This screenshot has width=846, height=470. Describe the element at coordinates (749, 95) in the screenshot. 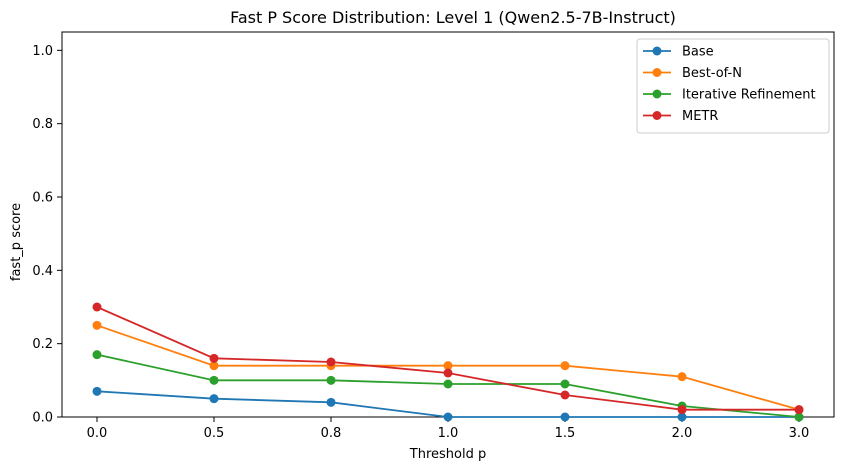

I see `legend-label-iterative-refinement: Iterative Refinement` at that location.